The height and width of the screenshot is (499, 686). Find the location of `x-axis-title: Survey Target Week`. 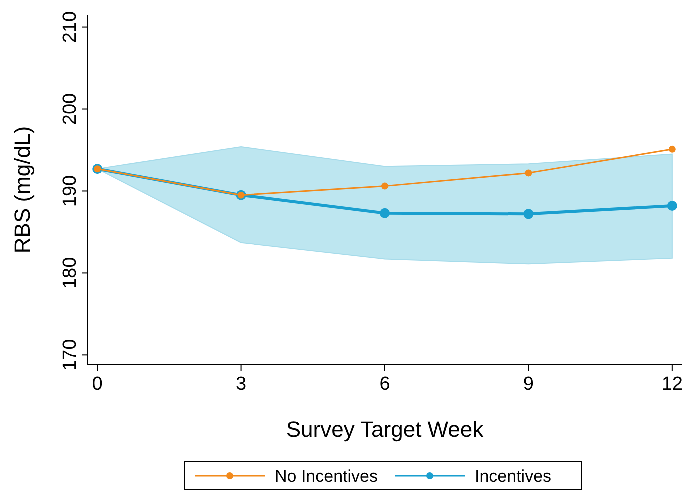

x-axis-title: Survey Target Week is located at coordinates (385, 429).